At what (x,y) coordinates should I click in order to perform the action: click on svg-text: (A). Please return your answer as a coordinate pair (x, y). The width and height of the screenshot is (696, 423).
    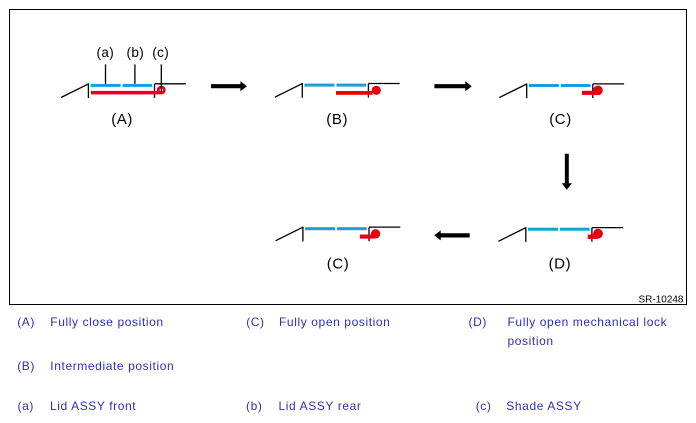
    Looking at the image, I should click on (122, 119).